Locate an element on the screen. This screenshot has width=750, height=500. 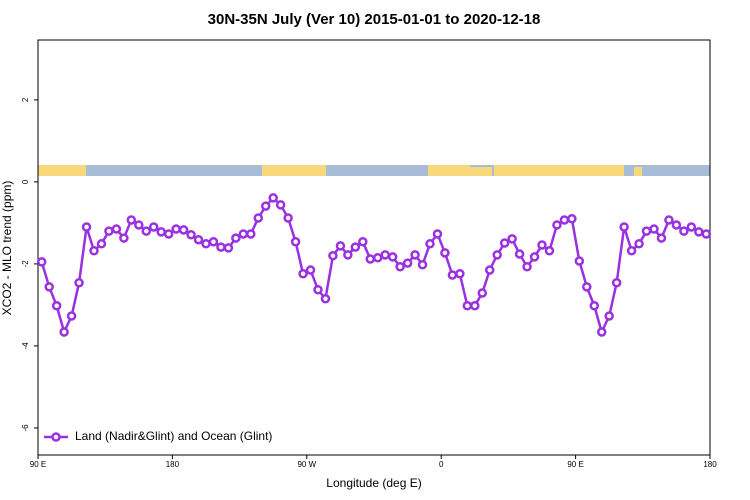
y-tick-label: 2 is located at coordinates (25, 99).